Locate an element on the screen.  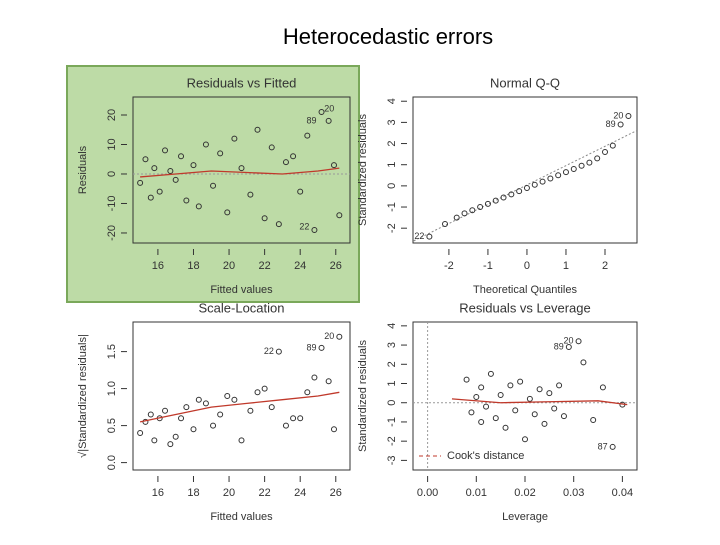
y-tick-label: -10 is located at coordinates (112, 204).